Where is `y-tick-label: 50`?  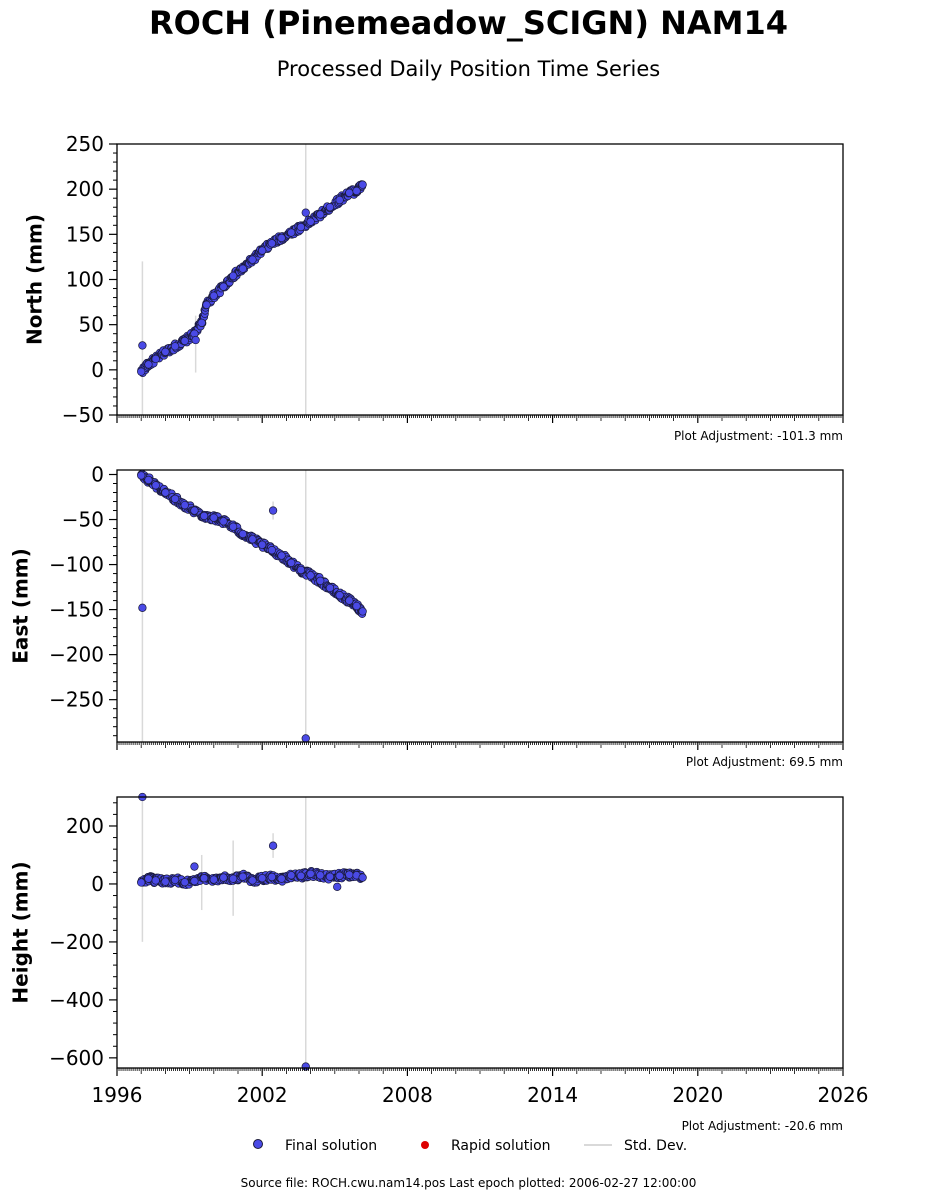 y-tick-label: 50 is located at coordinates (91, 325).